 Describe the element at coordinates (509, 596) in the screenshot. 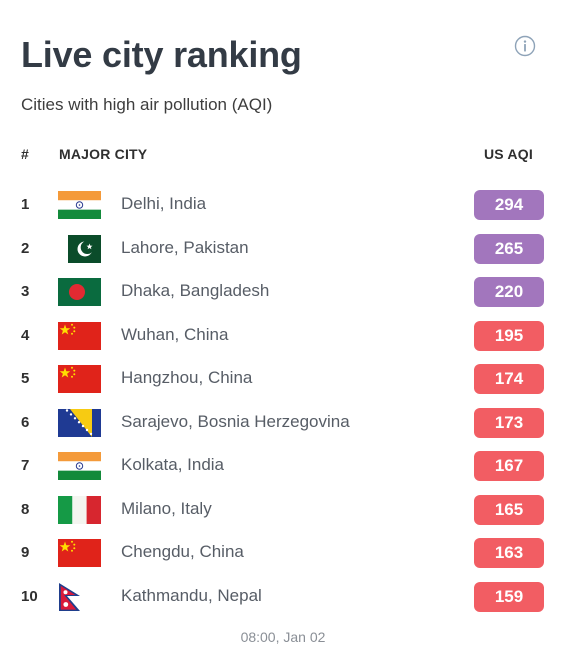

I see `aqi-badge: 159` at that location.